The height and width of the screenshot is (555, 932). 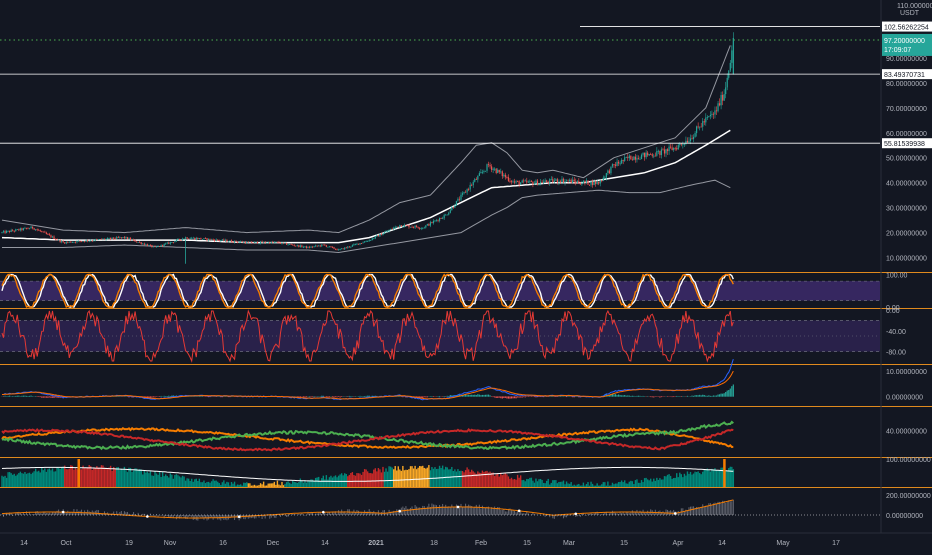 What do you see at coordinates (836, 543) in the screenshot?
I see `time-tick-label: 17` at bounding box center [836, 543].